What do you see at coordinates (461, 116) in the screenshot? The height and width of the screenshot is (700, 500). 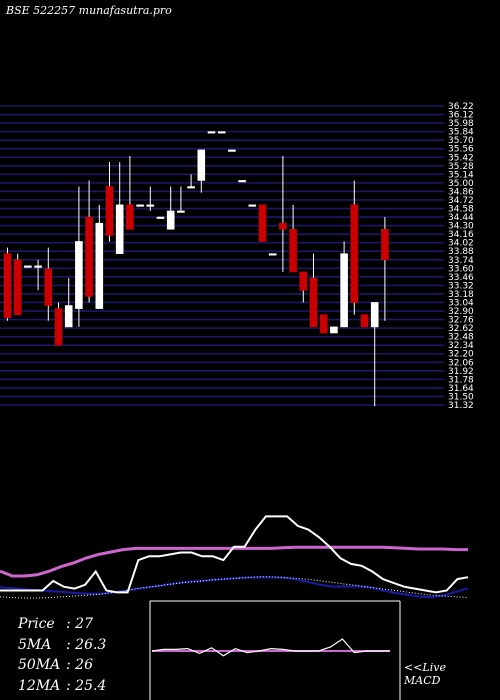 I see `y-tick-label: 36.12` at bounding box center [461, 116].